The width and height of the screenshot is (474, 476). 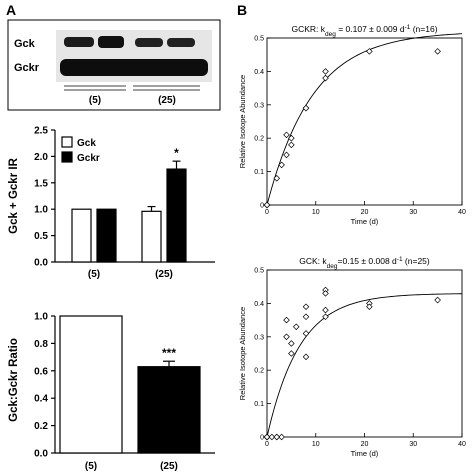 What do you see at coordinates (267, 212) in the screenshot?
I see `gckr-scatter-x-tick-label: 0` at bounding box center [267, 212].